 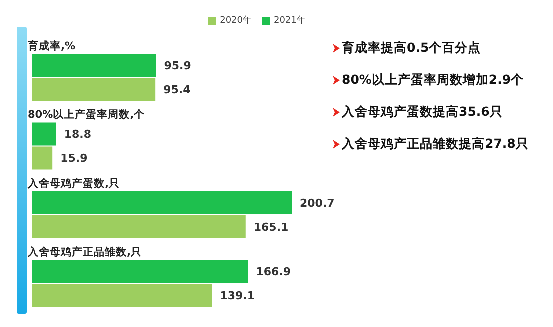 What do you see at coordinates (87, 115) in the screenshot?
I see `y-tick-label: 80%以上产蛋率周数,个` at bounding box center [87, 115].